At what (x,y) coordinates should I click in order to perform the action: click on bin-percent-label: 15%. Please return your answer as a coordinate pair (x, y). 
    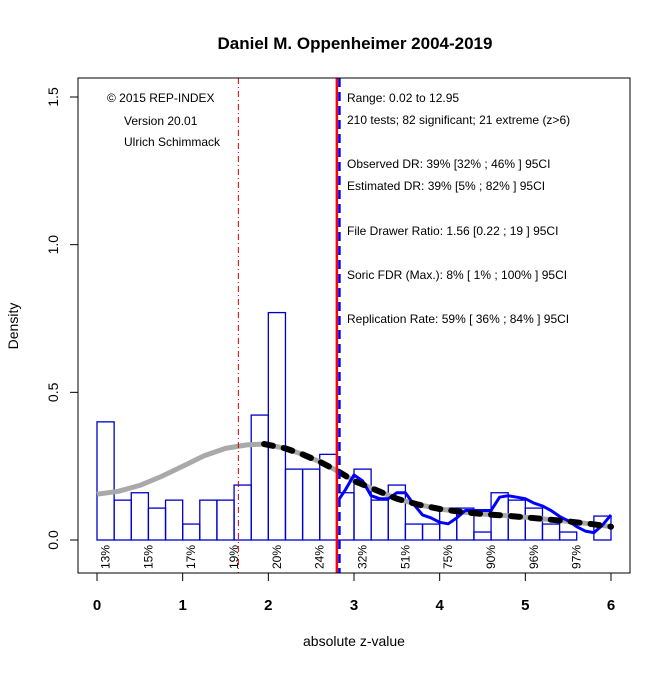
    Looking at the image, I should click on (148, 557).